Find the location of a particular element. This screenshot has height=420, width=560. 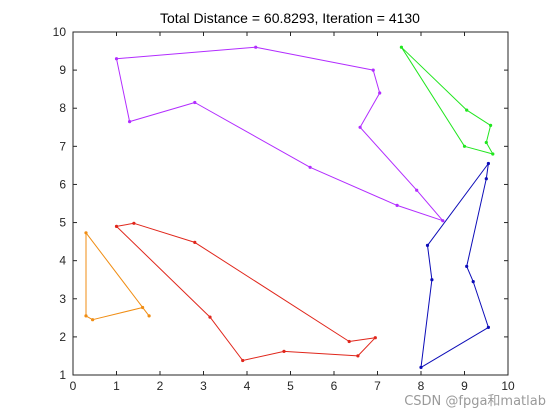

y-tick-label: 9 is located at coordinates (62, 70).